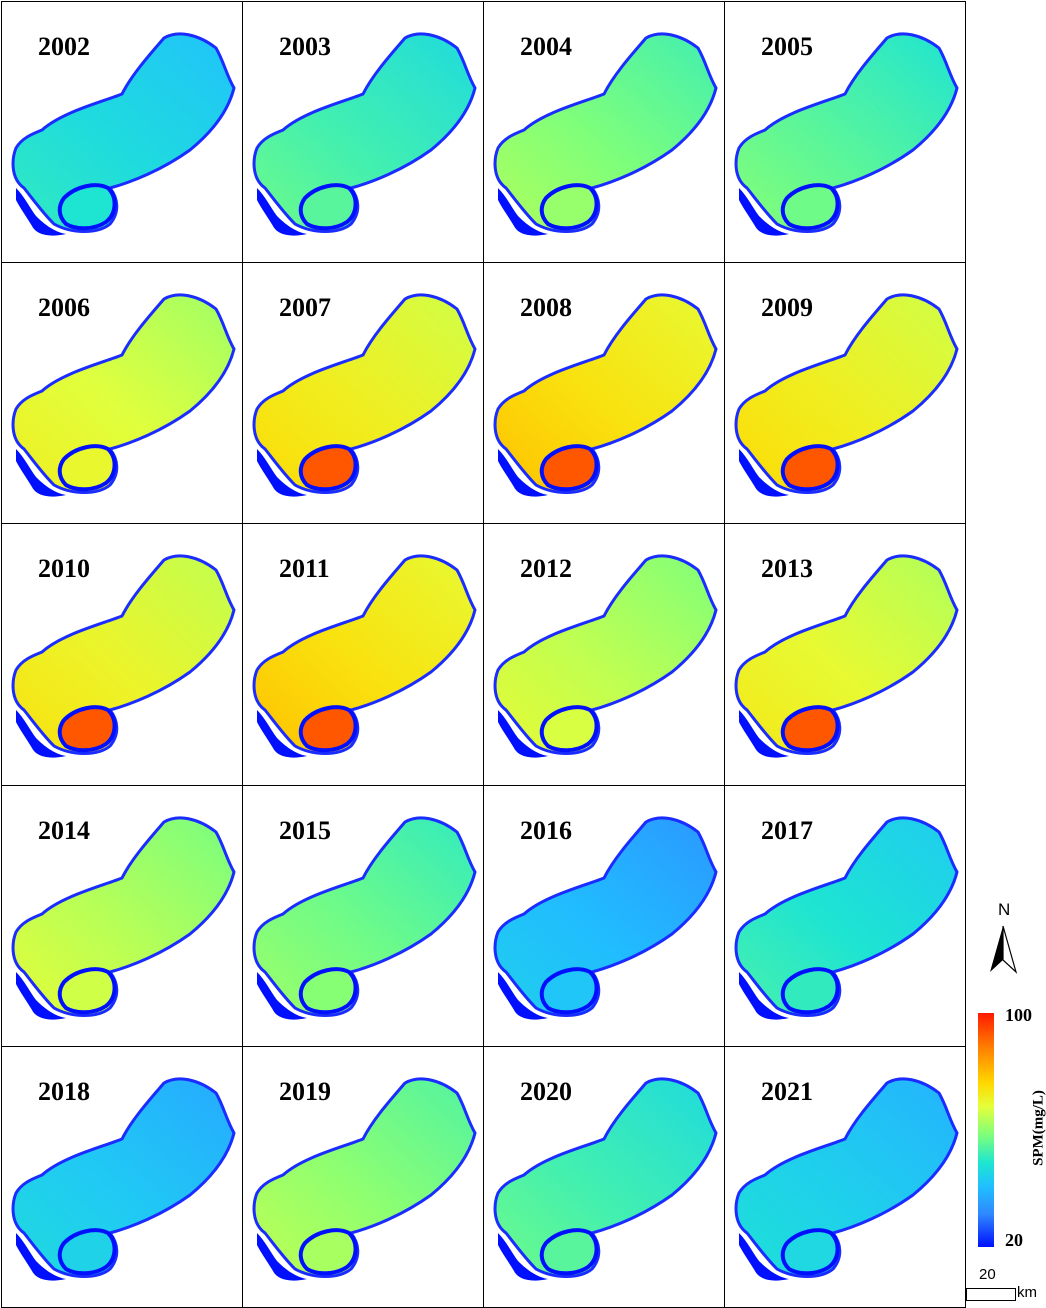 The image size is (1046, 1308). What do you see at coordinates (1010, 1135) in the screenshot?
I see `color-legend: 100 SPM(mg/L) 20` at bounding box center [1010, 1135].